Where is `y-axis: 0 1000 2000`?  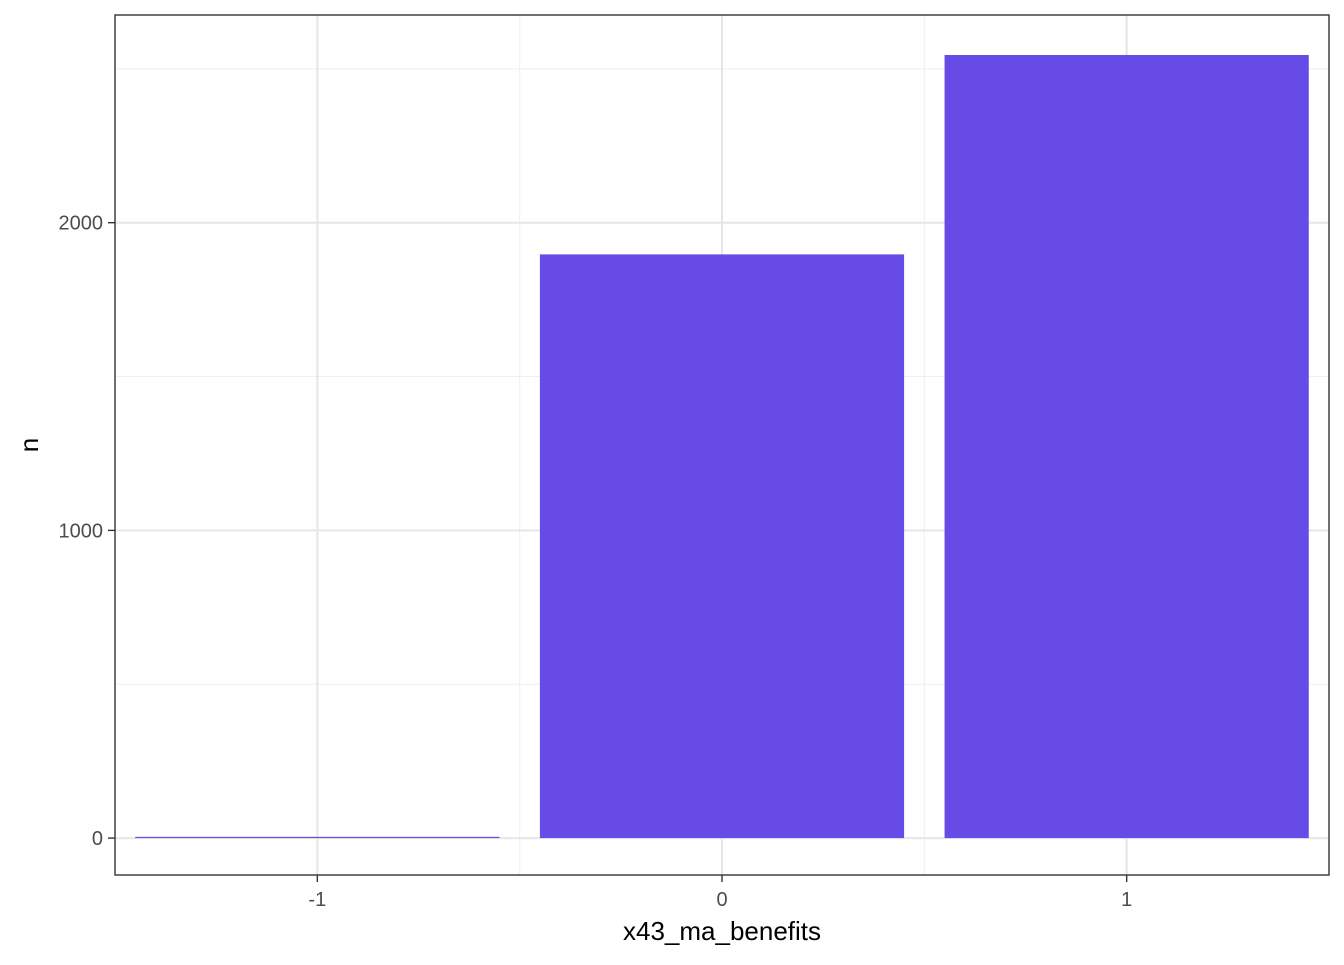
y-axis: 0 1000 2000 is located at coordinates (87, 531).